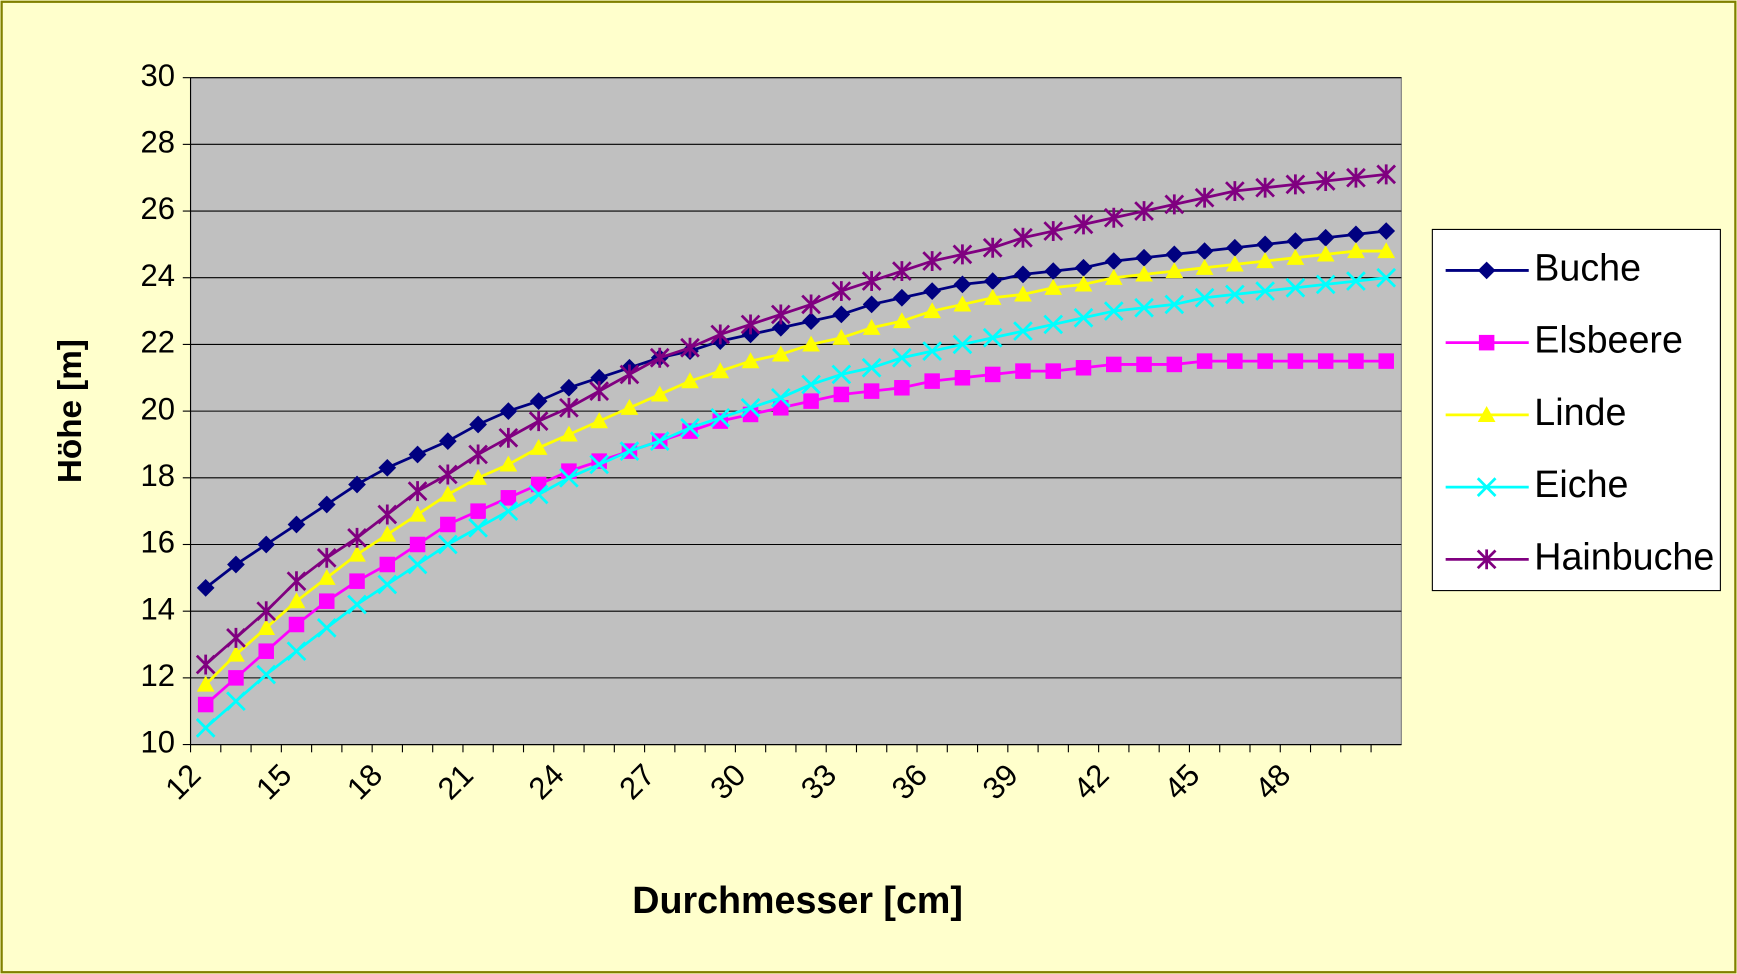  I want to click on legend-label: Linde, so click(1580, 412).